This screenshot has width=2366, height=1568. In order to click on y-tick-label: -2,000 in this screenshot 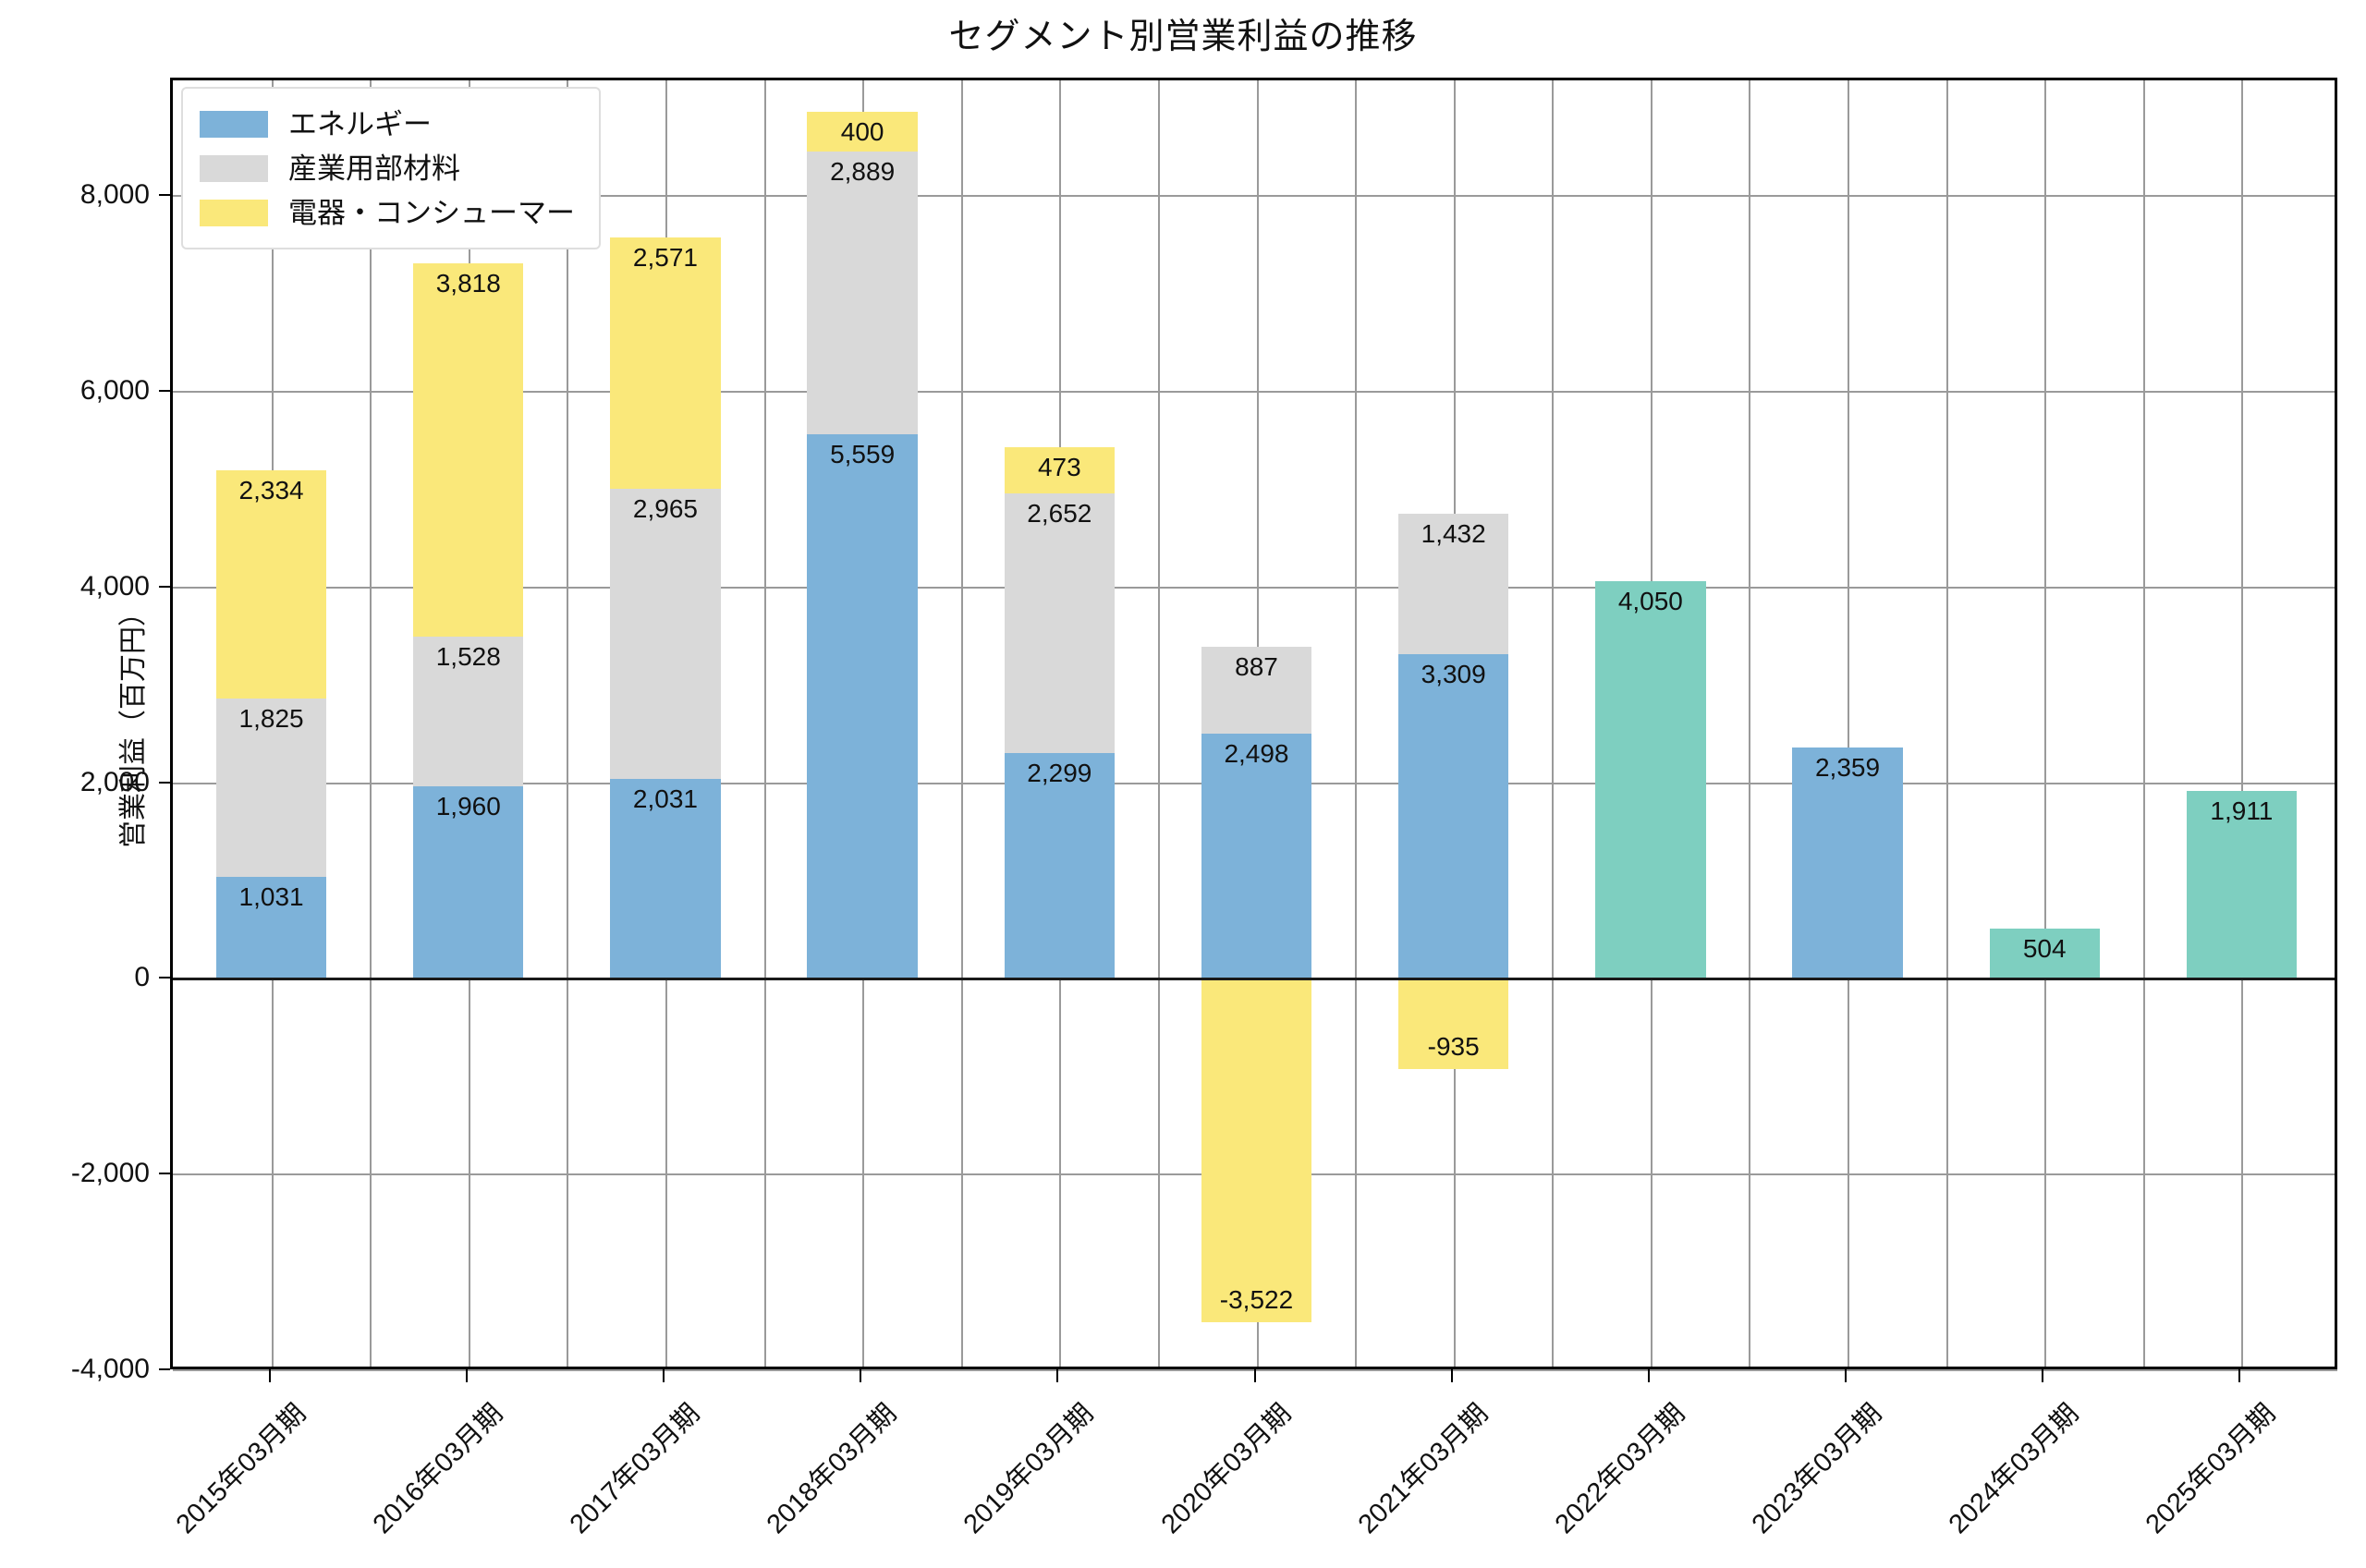, I will do `click(110, 1173)`.